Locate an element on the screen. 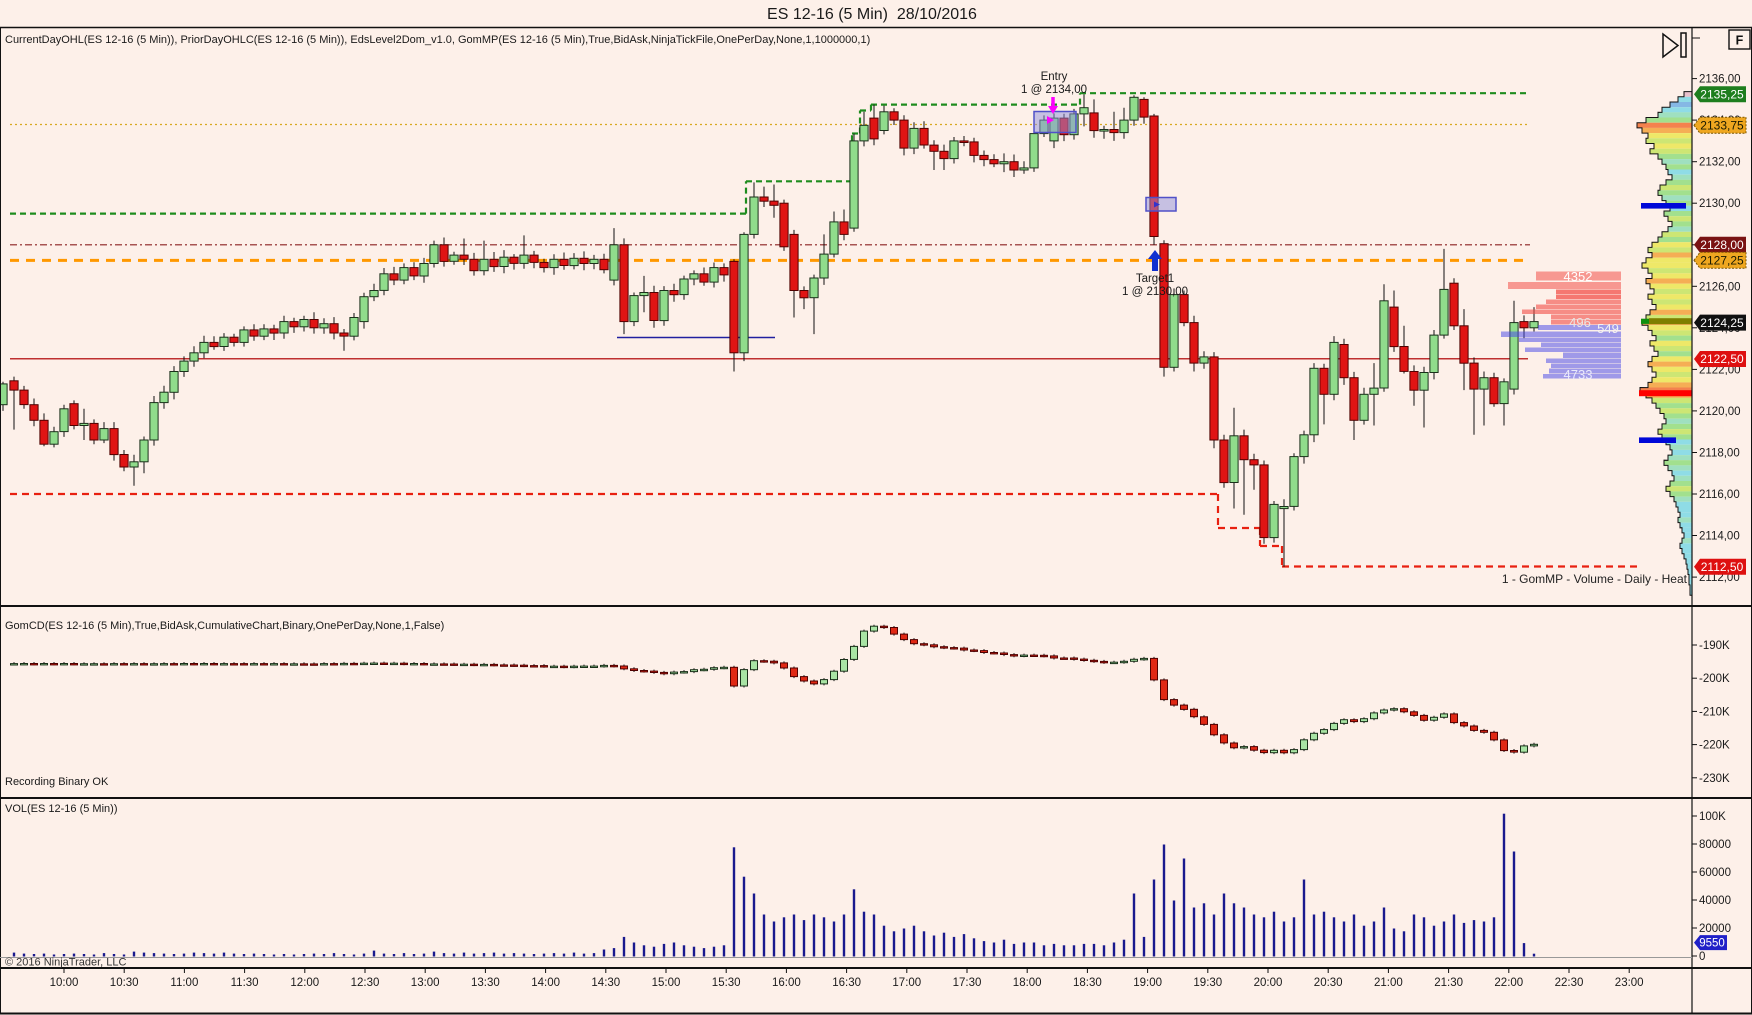 This screenshot has width=1752, height=1015. svg-text: 496 is located at coordinates (1580, 322).